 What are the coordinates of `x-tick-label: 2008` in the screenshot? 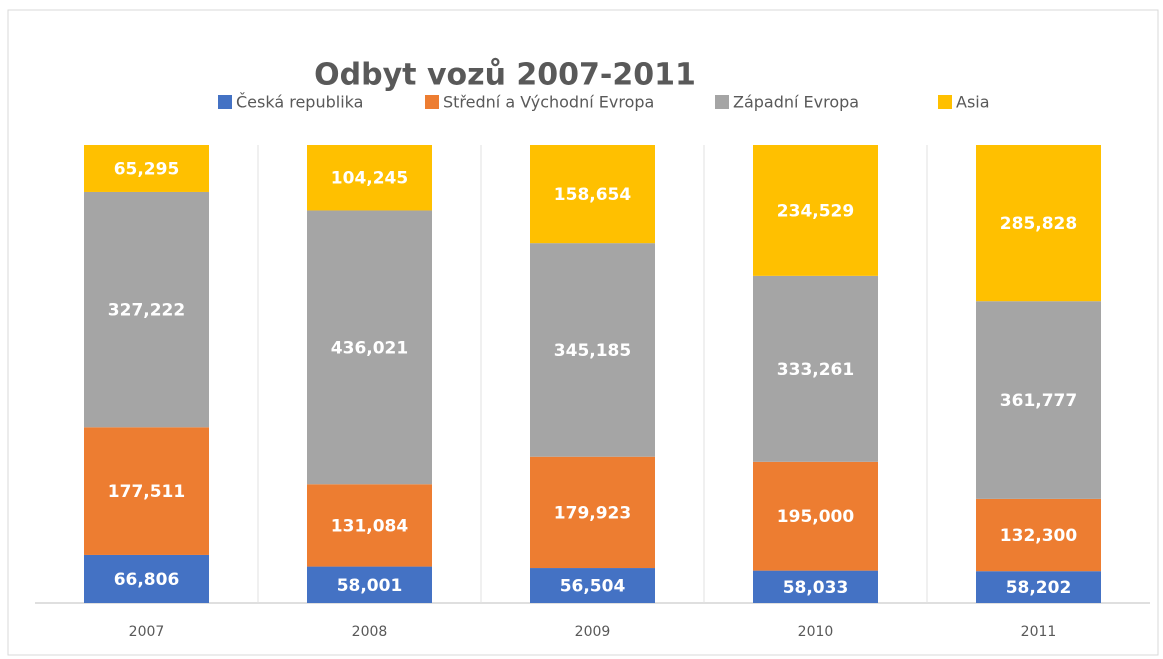 It's located at (370, 632).